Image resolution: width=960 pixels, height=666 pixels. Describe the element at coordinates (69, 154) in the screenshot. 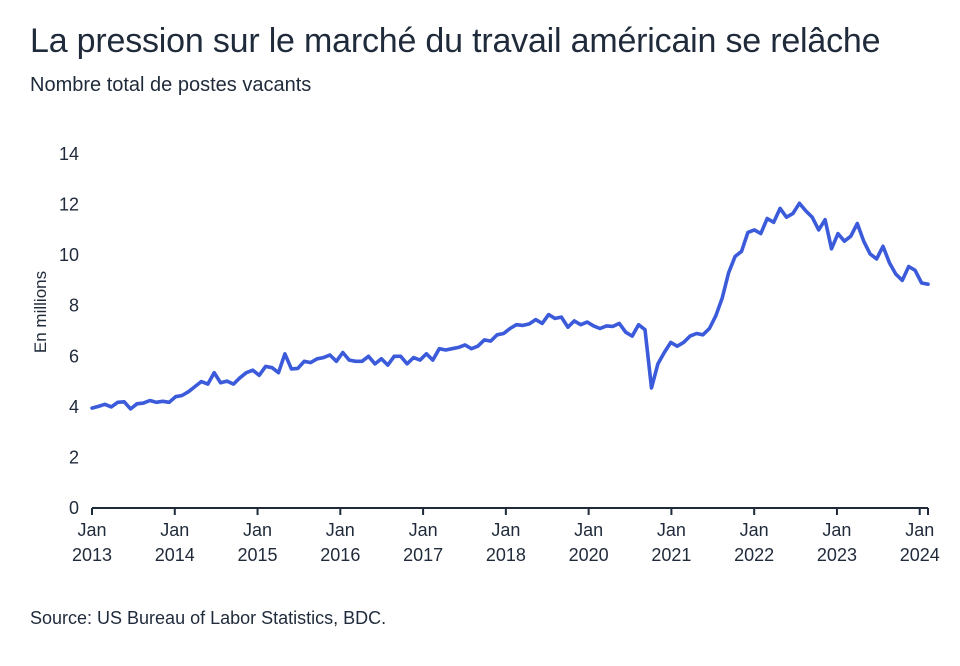

I see `y-tick-label: 14` at that location.